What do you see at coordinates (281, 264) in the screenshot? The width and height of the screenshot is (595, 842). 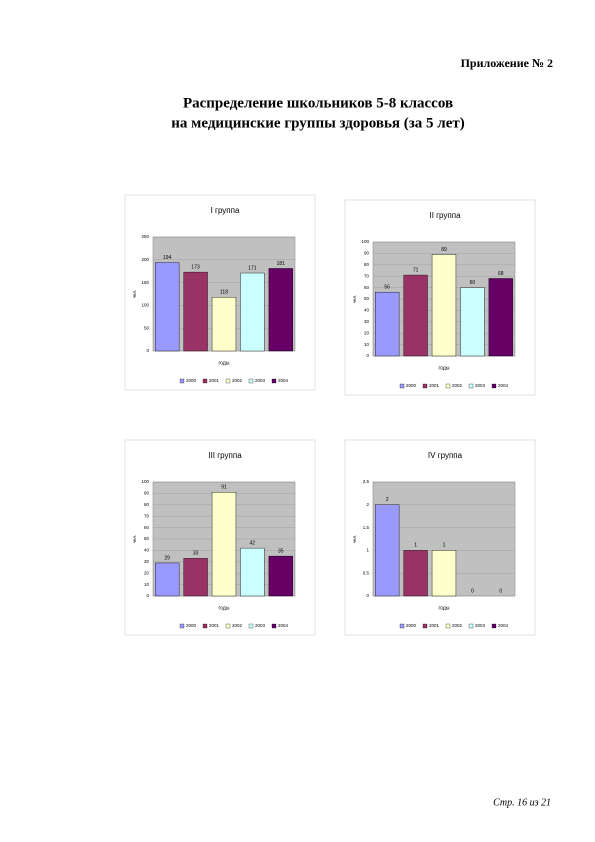 I see `value-label: 181` at bounding box center [281, 264].